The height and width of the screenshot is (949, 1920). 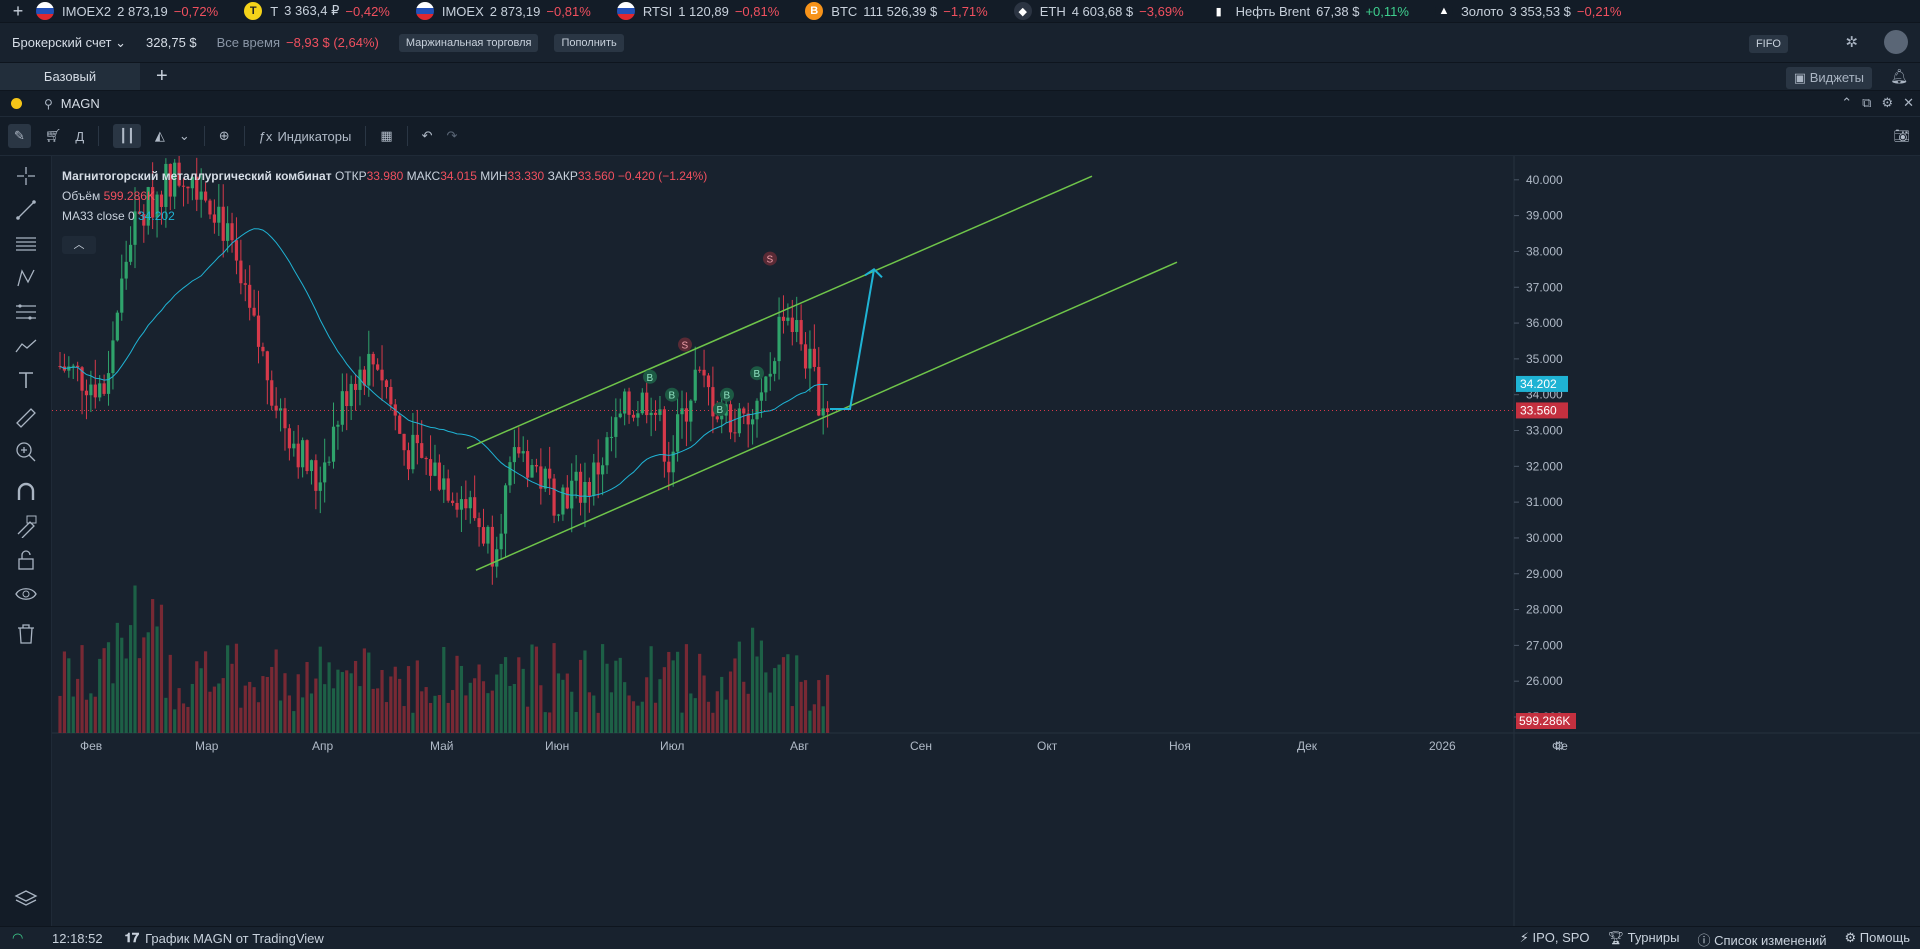 I want to click on text-icon, so click(x=26, y=380).